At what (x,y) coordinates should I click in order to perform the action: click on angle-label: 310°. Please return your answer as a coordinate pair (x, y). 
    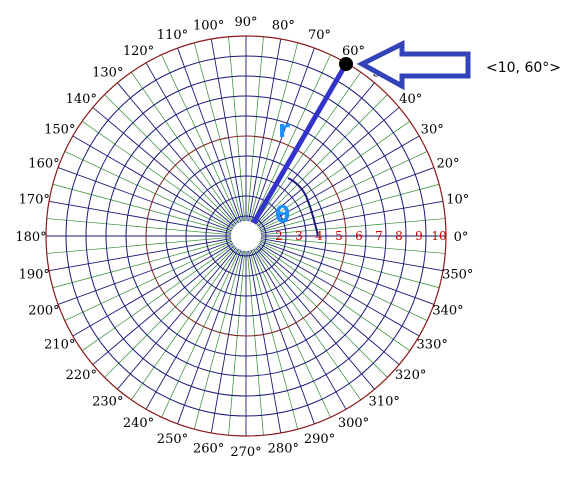
    Looking at the image, I should click on (384, 402).